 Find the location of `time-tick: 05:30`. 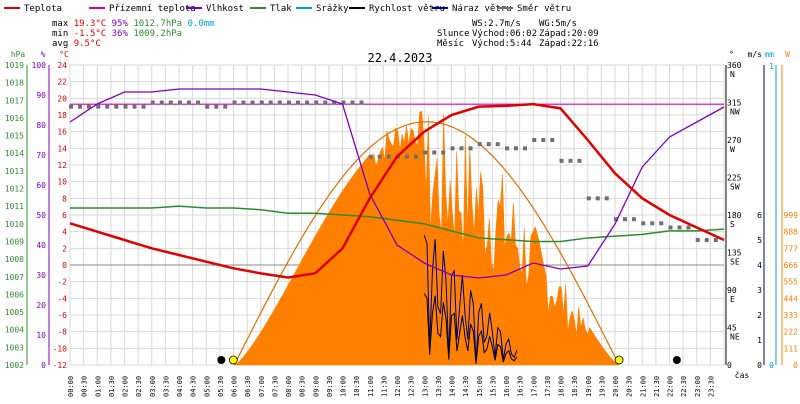

time-tick: 05:30 is located at coordinates (221, 386).